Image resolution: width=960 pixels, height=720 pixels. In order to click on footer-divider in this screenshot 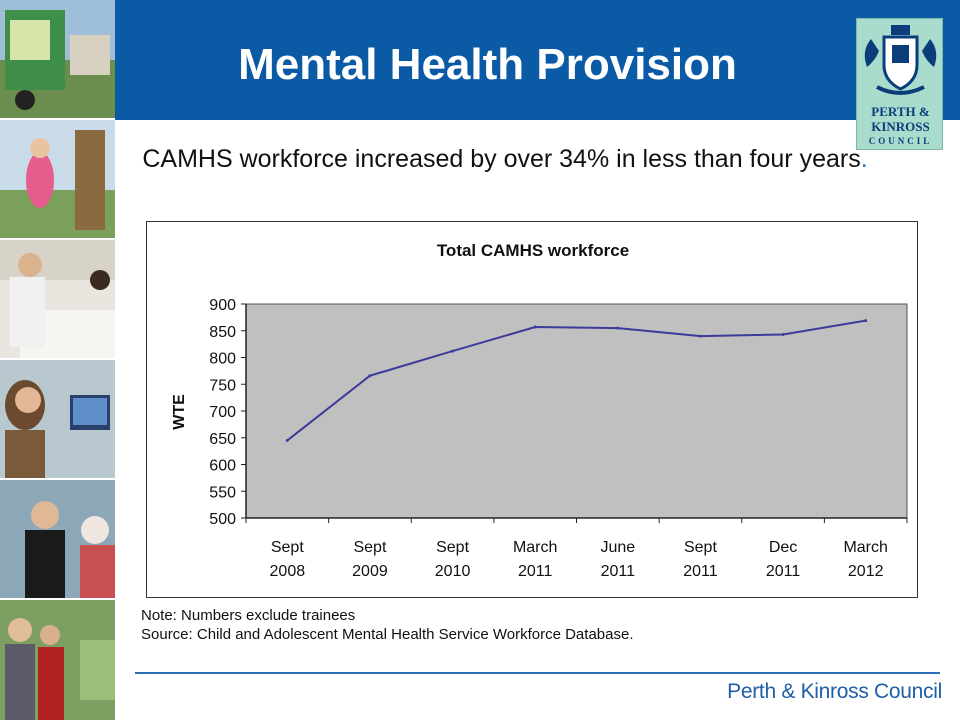, I will do `click(537, 673)`.